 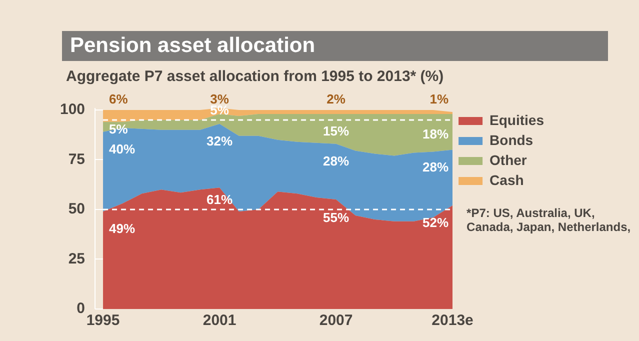 I want to click on data-label: 32%, so click(x=219, y=140).